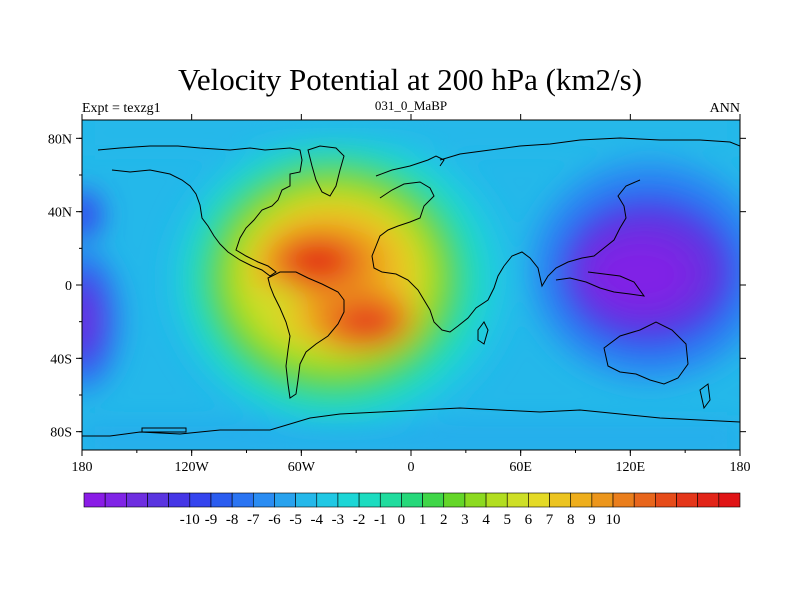 The width and height of the screenshot is (800, 600). What do you see at coordinates (326, 171) in the screenshot?
I see `coastline-greenland` at bounding box center [326, 171].